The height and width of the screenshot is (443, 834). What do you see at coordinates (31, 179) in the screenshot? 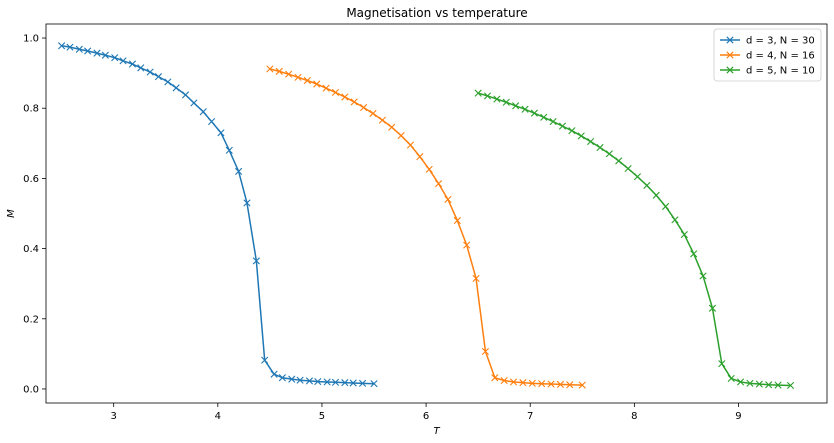
I see `y-tick-label: 0.6` at bounding box center [31, 179].